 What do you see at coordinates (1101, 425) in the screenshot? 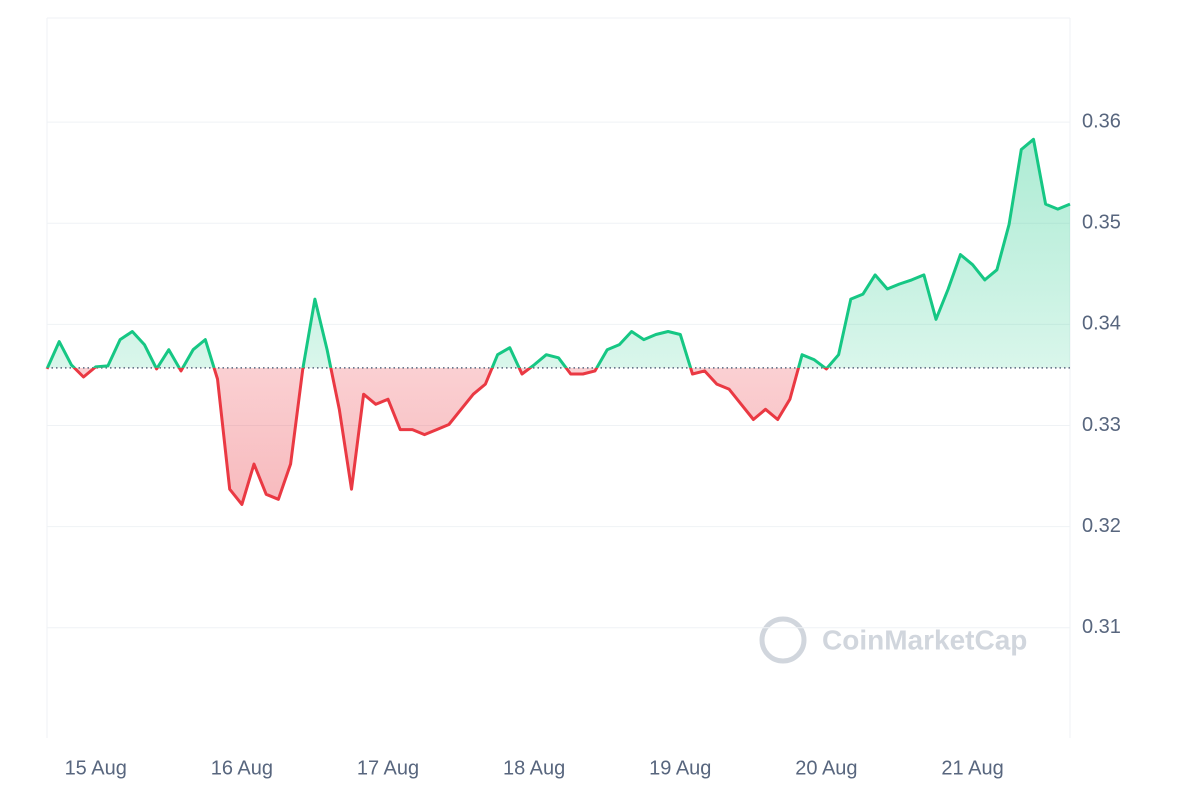
I see `y-tick-label: 0.33` at bounding box center [1101, 425].